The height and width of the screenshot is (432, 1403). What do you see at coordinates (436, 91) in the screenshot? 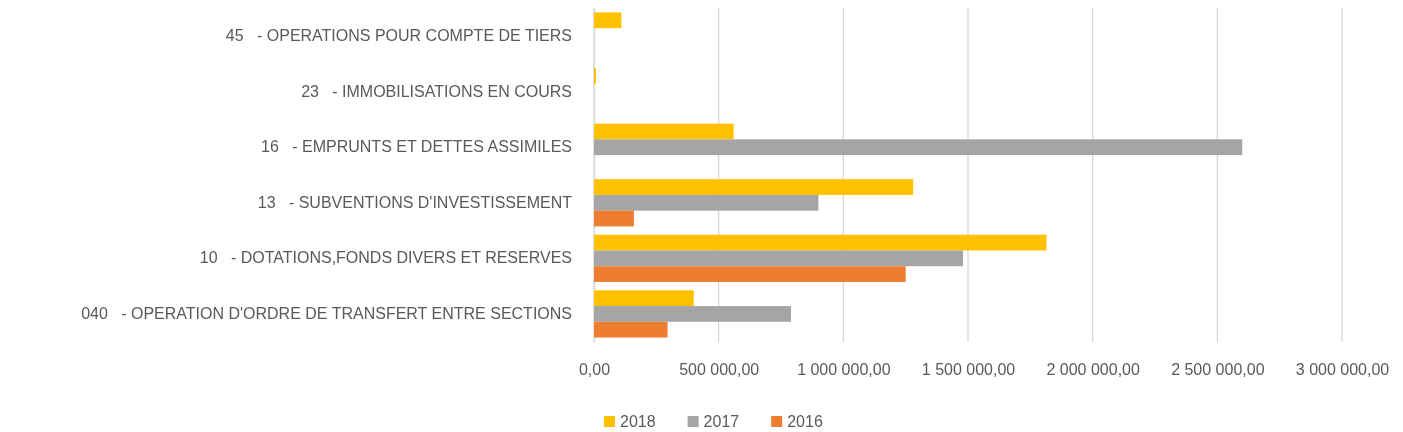
I see `y-tick-label: 23 - IMMOBILISATIONS EN COURS` at bounding box center [436, 91].